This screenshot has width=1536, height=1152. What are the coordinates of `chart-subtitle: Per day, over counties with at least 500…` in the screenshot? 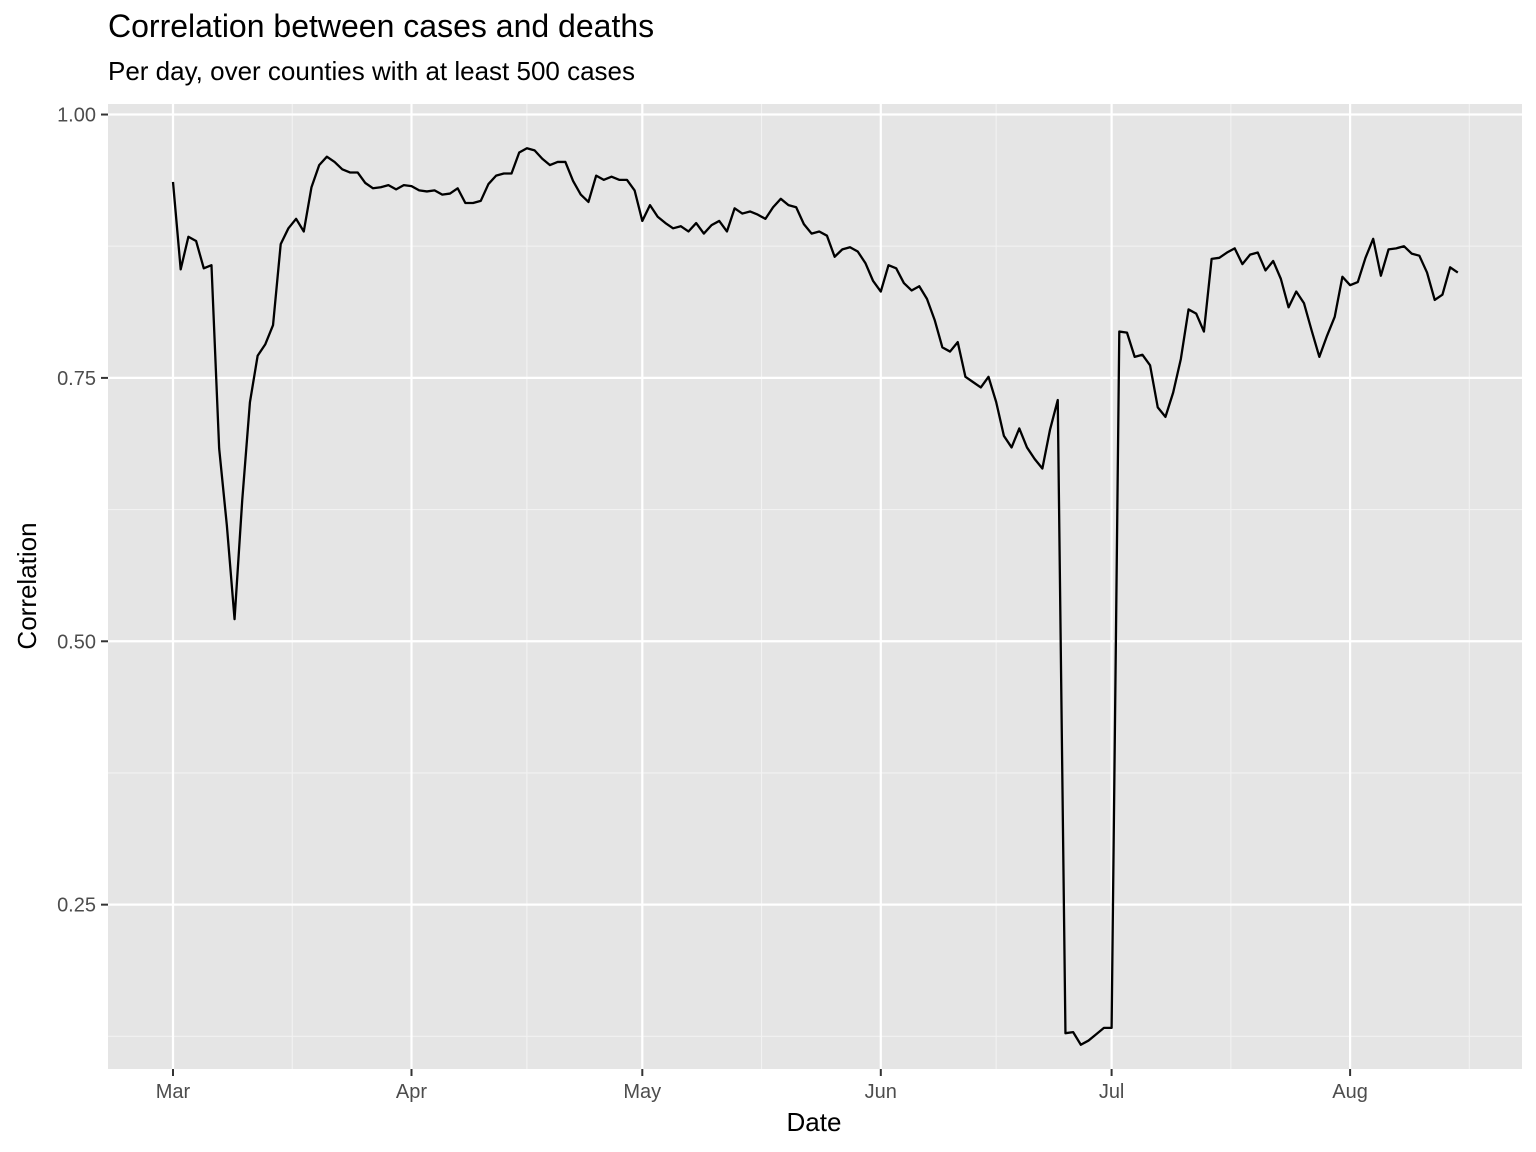 It's located at (372, 71).